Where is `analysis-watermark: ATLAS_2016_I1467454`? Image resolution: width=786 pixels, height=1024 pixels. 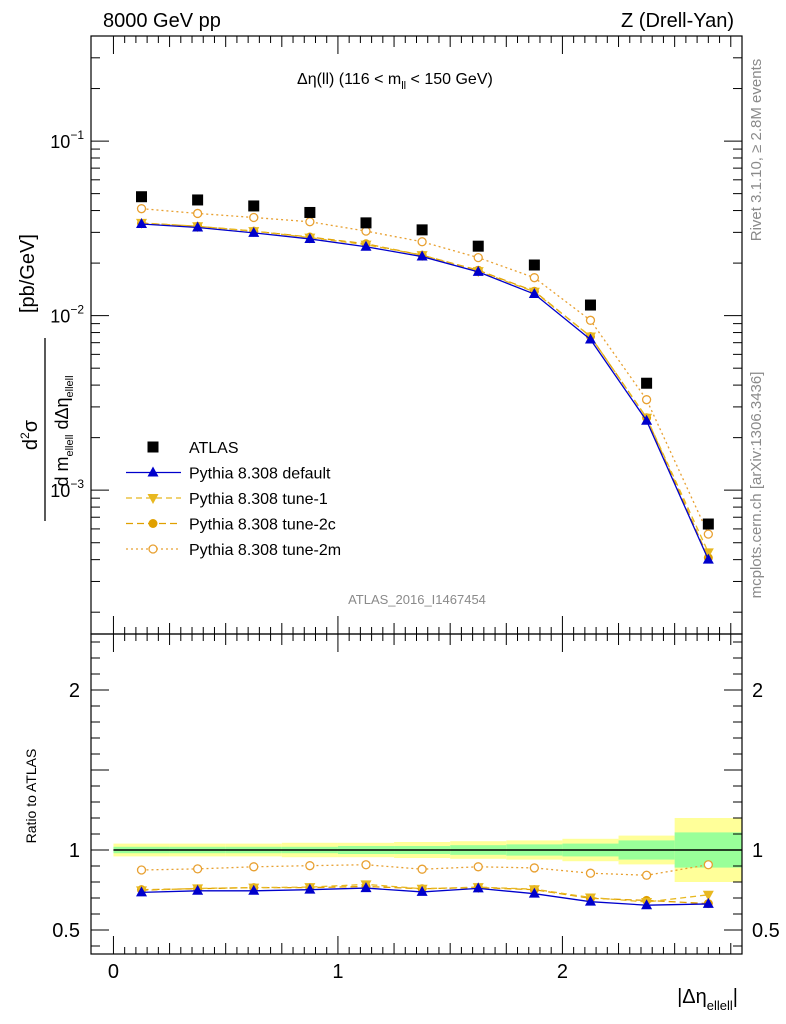
analysis-watermark: ATLAS_2016_I1467454 is located at coordinates (417, 599).